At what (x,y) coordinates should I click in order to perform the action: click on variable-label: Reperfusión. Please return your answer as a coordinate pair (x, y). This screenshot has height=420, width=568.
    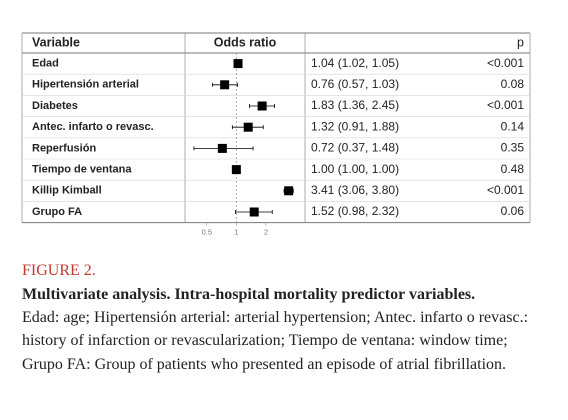
    Looking at the image, I should click on (64, 148).